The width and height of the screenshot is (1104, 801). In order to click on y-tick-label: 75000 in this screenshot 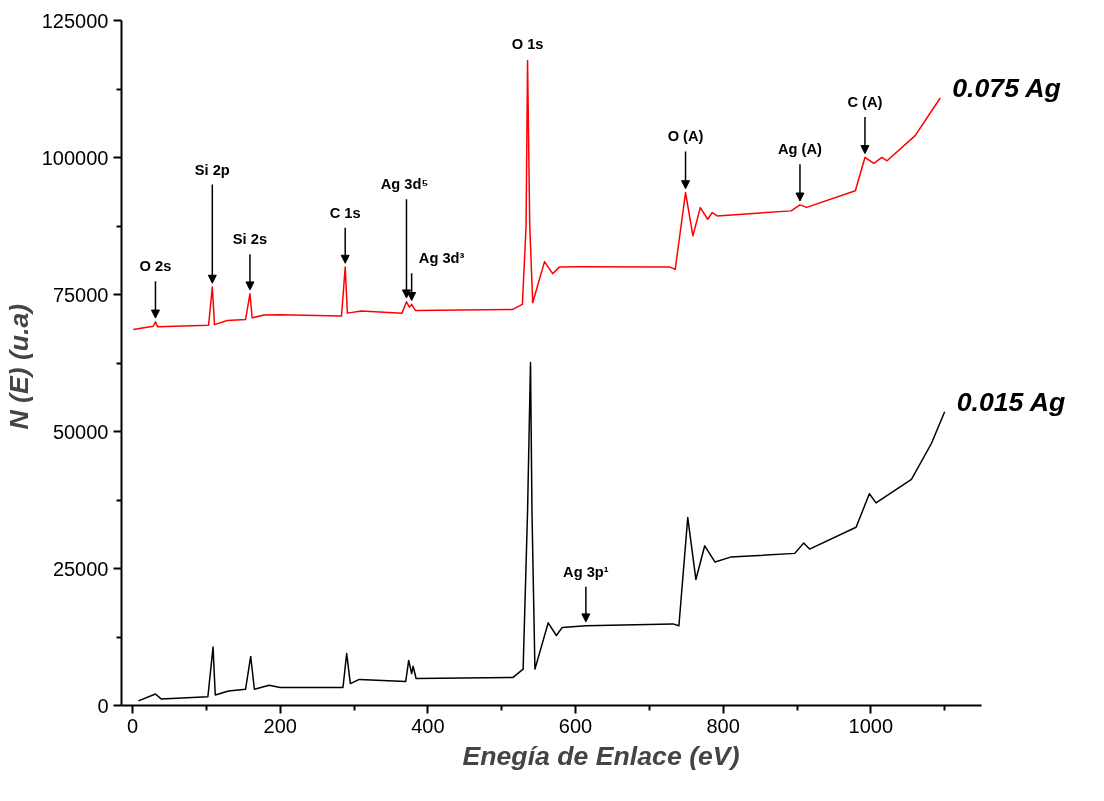, I will do `click(80, 294)`.